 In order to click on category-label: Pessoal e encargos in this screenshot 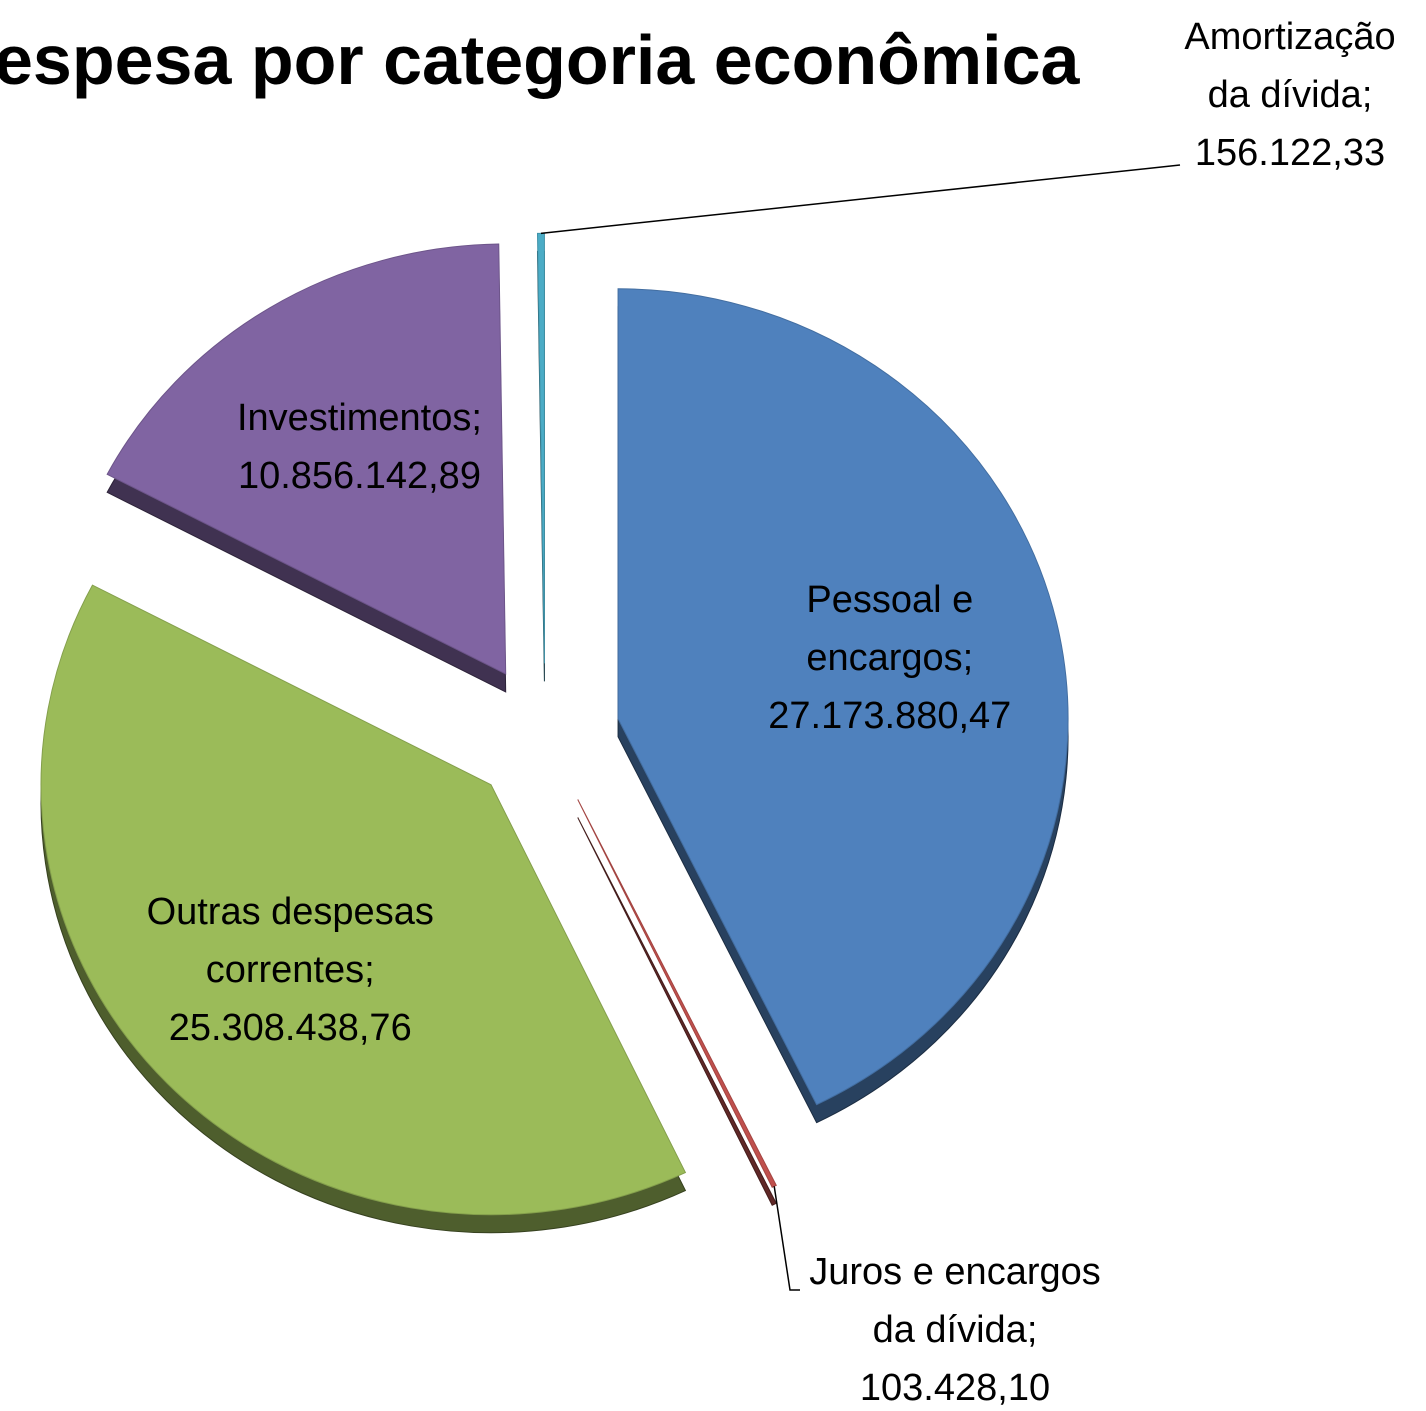, I will do `click(890, 629)`.